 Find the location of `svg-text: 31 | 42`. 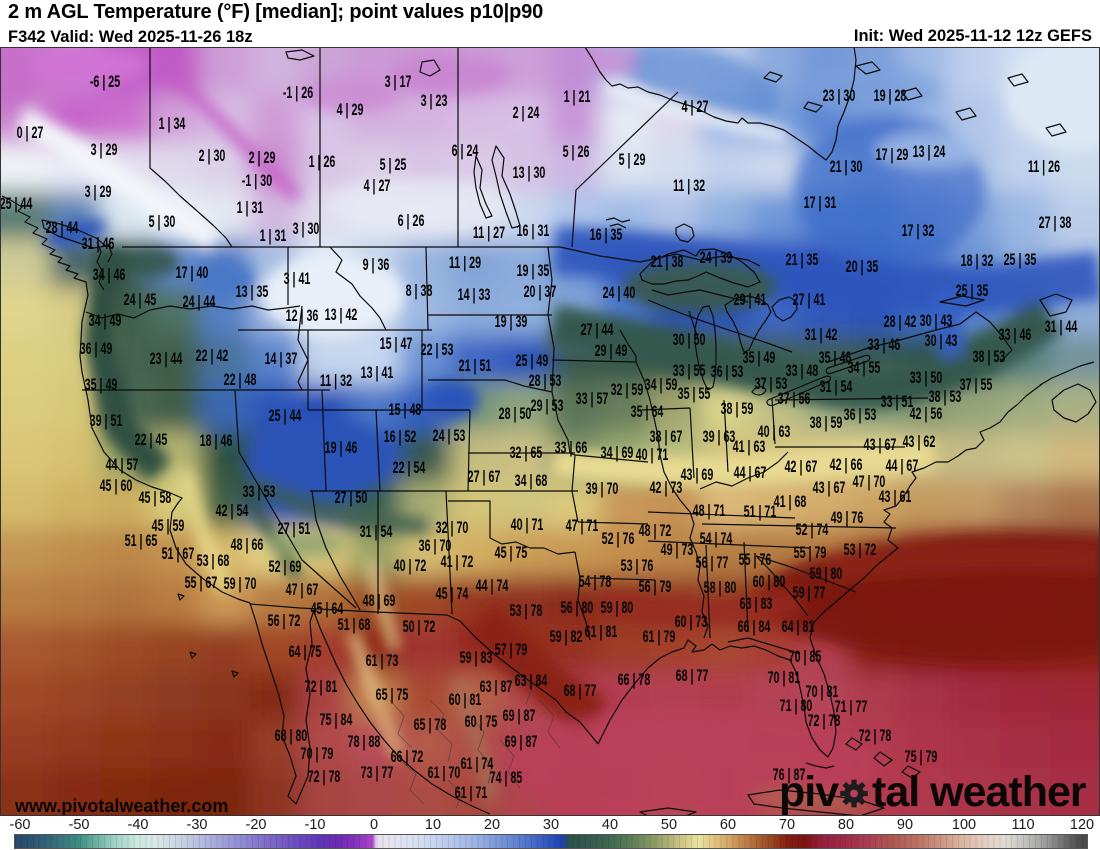

svg-text: 31 | 42 is located at coordinates (821, 335).